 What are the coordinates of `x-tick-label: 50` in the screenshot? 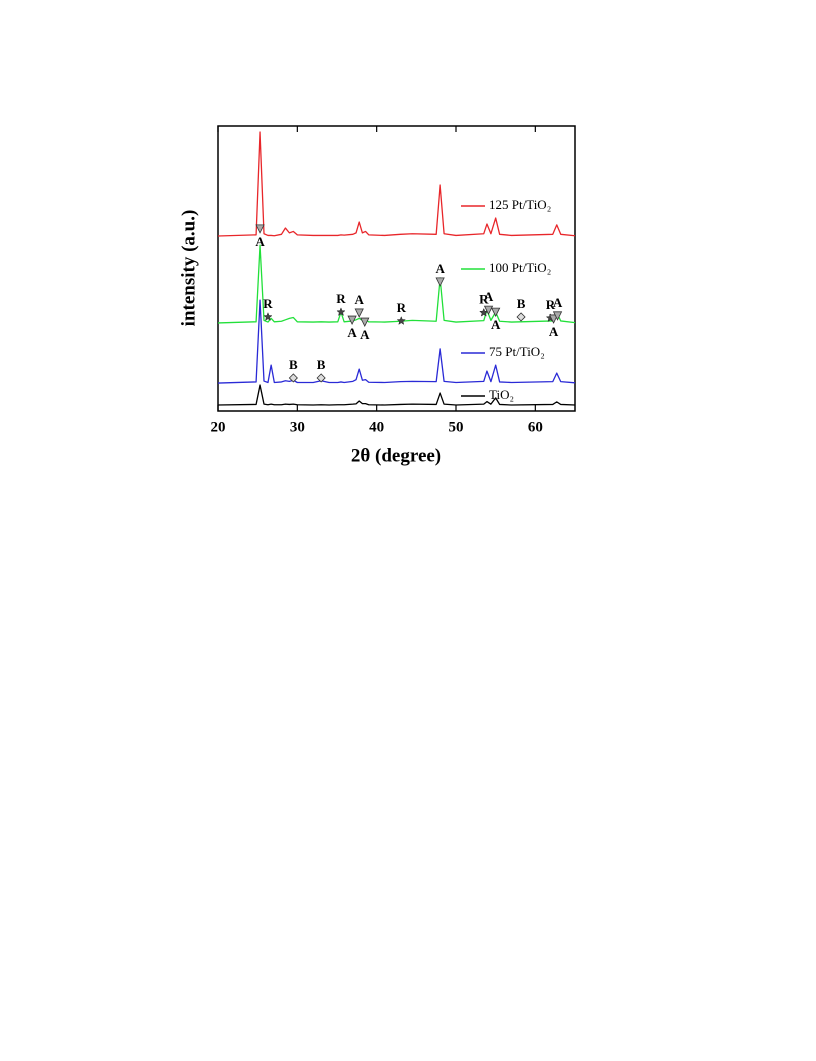 It's located at (456, 427).